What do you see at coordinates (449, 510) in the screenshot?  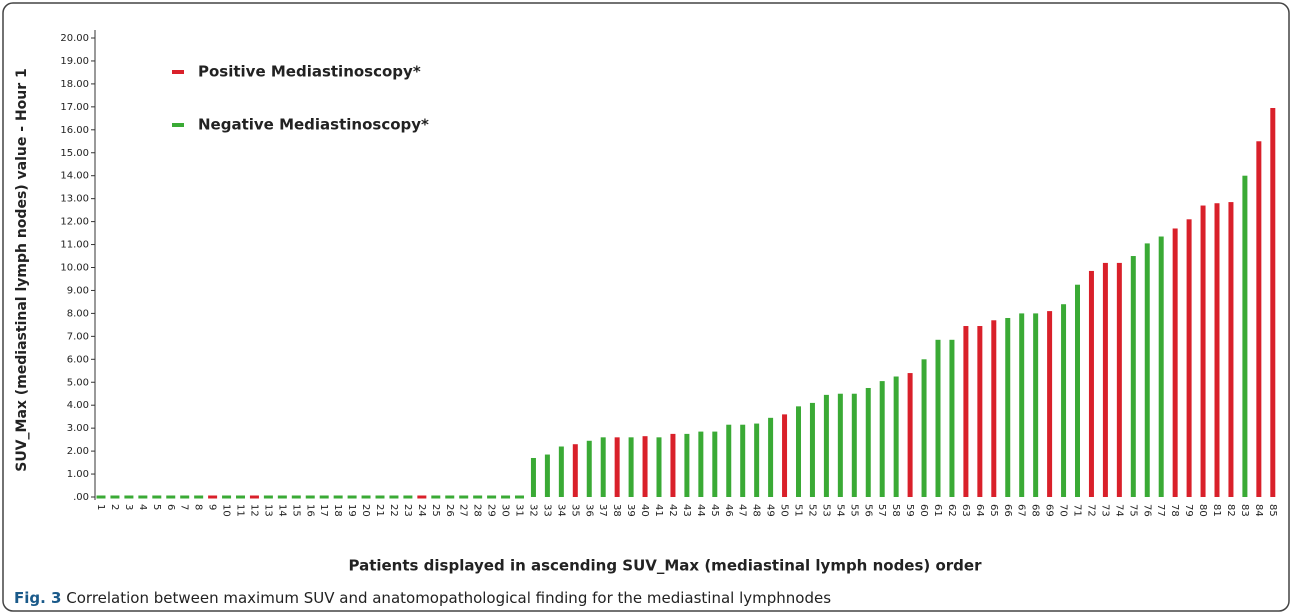 I see `x-tick-label: 26` at bounding box center [449, 510].